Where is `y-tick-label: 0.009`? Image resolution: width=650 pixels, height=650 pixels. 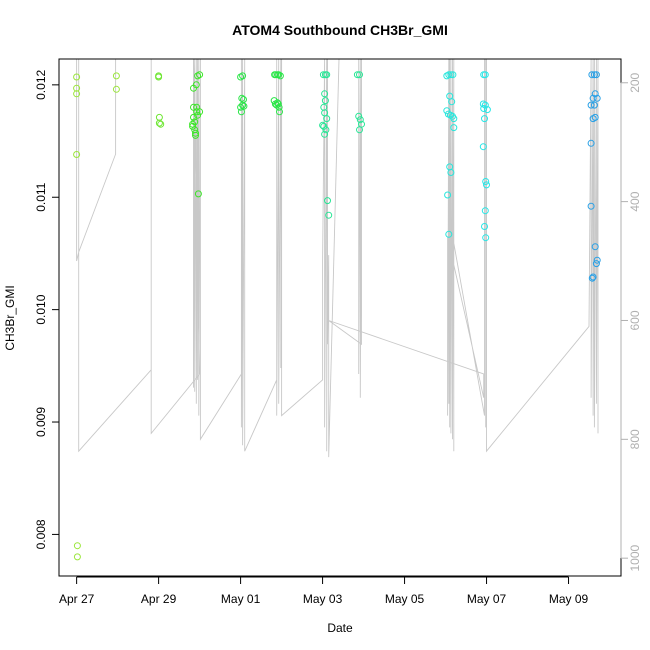
y-tick-label: 0.009 is located at coordinates (41, 422).